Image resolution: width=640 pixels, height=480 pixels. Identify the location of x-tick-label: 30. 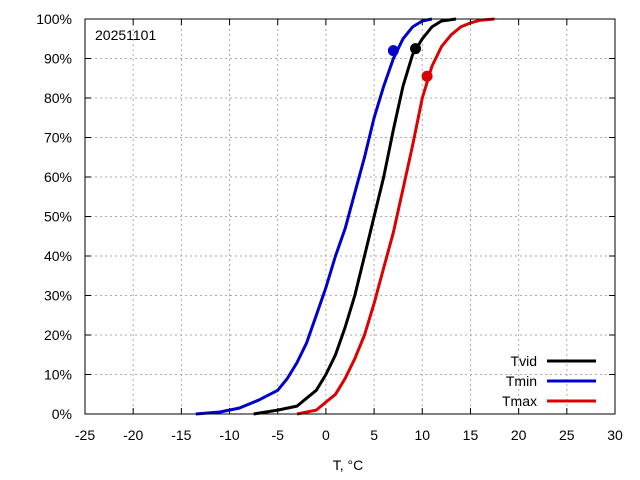
(615, 435).